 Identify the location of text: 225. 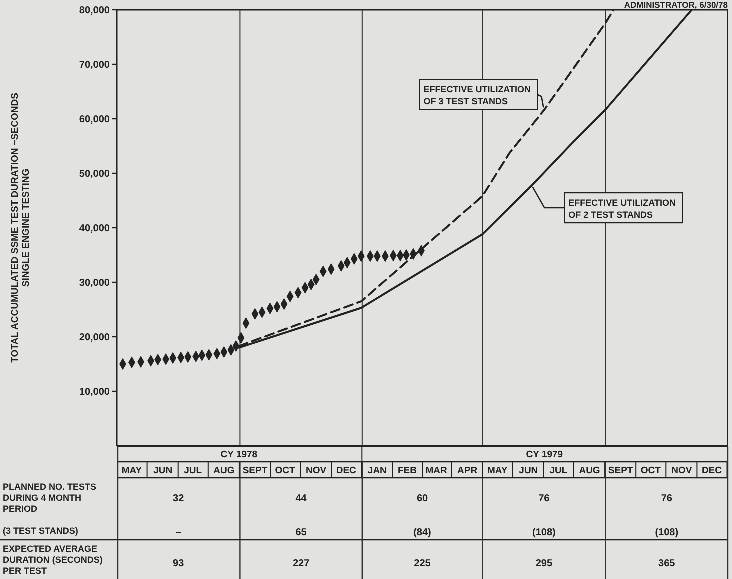
(423, 564).